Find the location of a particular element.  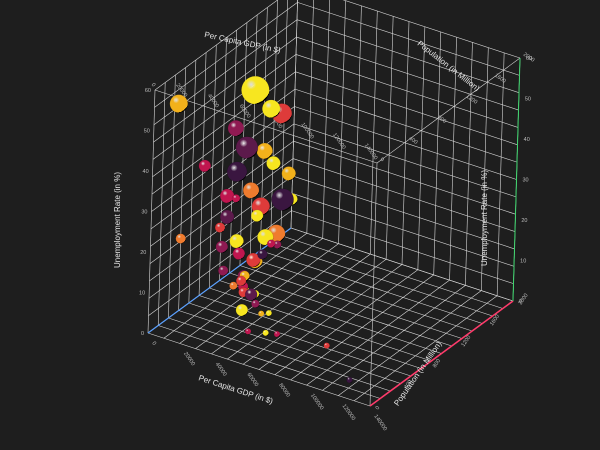

z-tick-label-top: 800 is located at coordinates (441, 120).